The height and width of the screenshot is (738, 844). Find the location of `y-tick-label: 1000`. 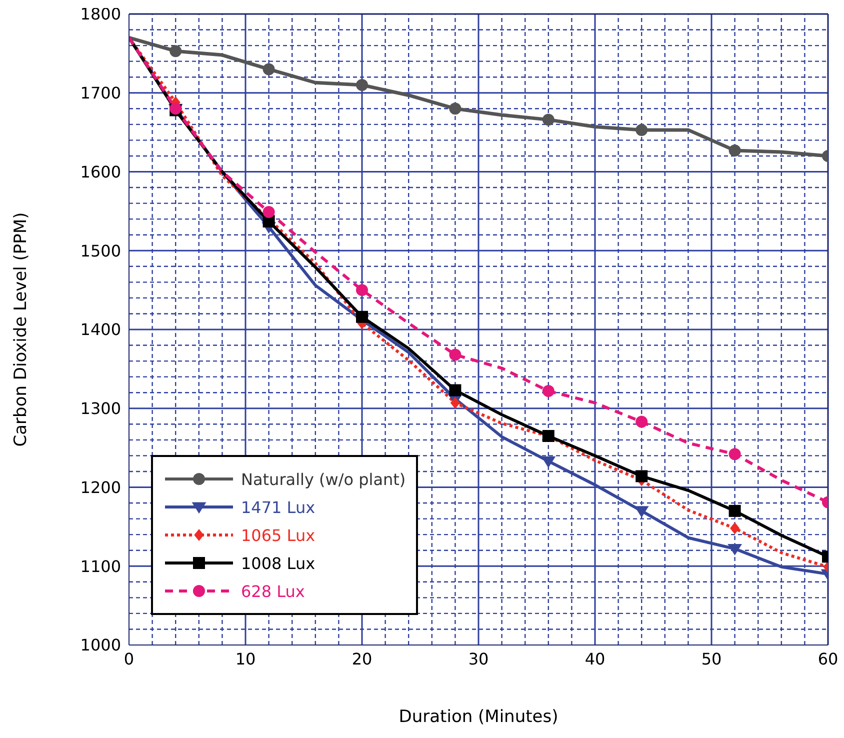

y-tick-label: 1000 is located at coordinates (100, 645).